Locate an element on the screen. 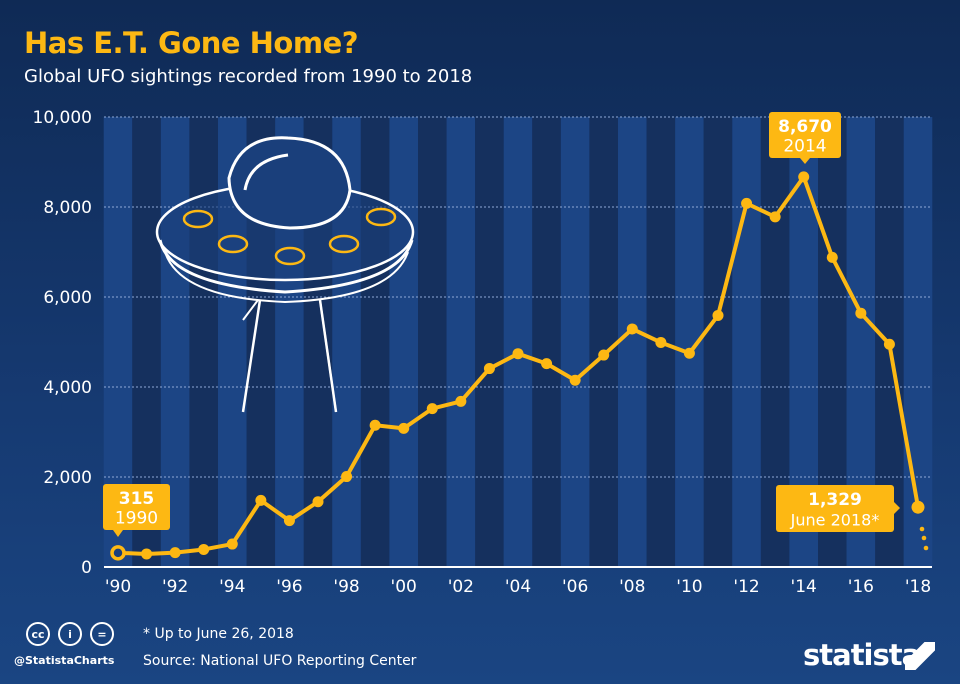  attribution-icon: i is located at coordinates (70, 634).